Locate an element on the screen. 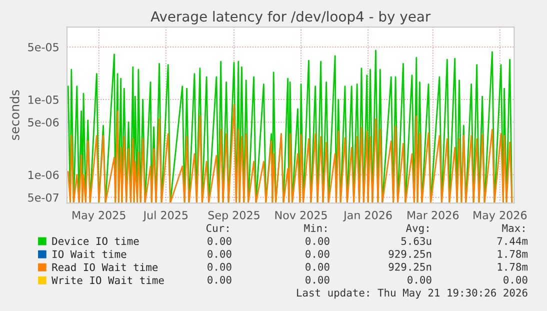  chart-title: Average latency for /dev/loop4 - by year is located at coordinates (290, 17).